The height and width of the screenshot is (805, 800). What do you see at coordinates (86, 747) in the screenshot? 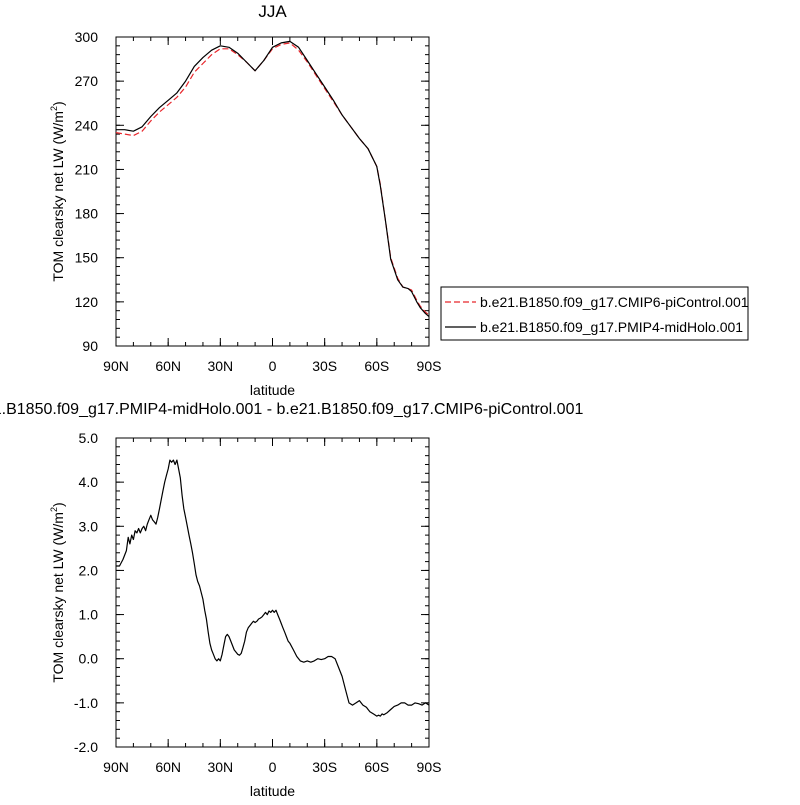
I see `y-tick-label: -2.0` at bounding box center [86, 747].